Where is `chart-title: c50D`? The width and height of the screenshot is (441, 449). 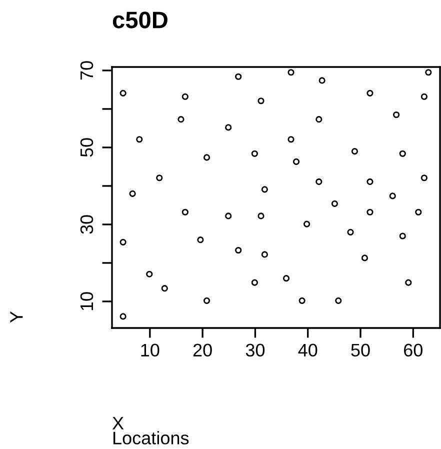 chart-title: c50D is located at coordinates (140, 20).